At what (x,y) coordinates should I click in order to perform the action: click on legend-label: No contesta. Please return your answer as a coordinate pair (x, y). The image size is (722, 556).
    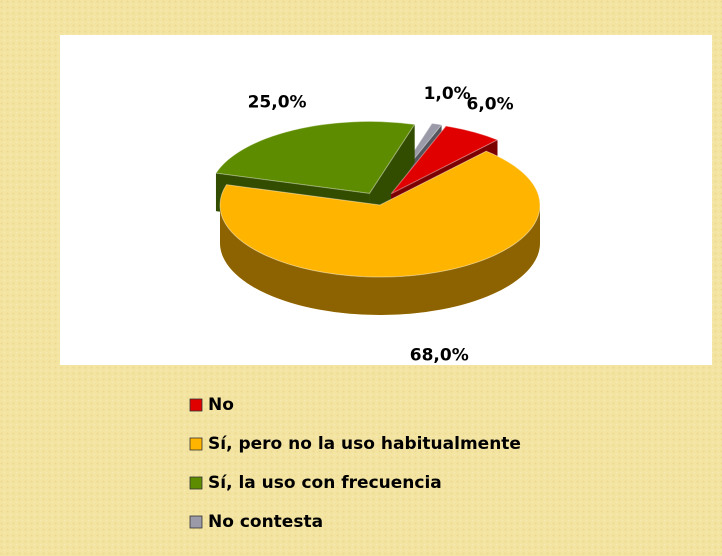
    Looking at the image, I should click on (265, 522).